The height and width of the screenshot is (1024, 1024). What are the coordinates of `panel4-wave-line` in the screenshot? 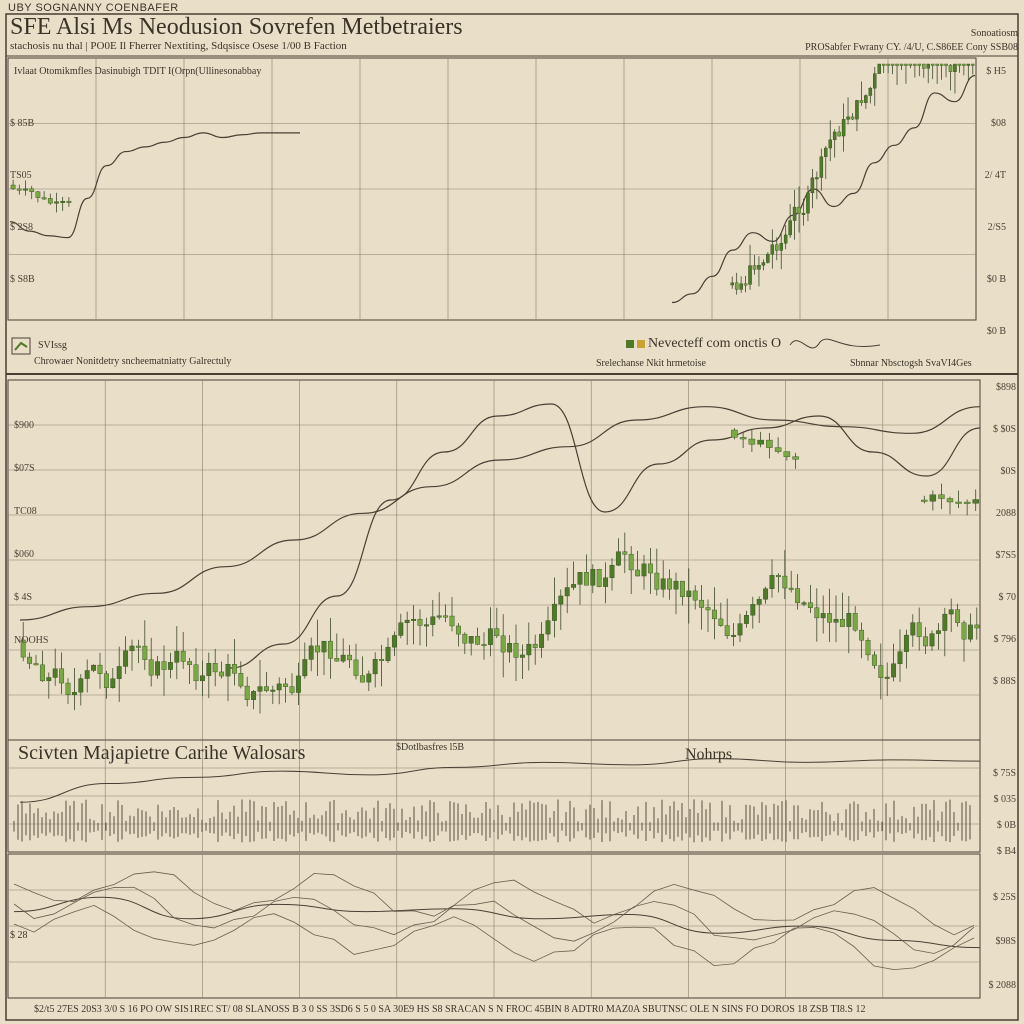 It's located at (494, 937).